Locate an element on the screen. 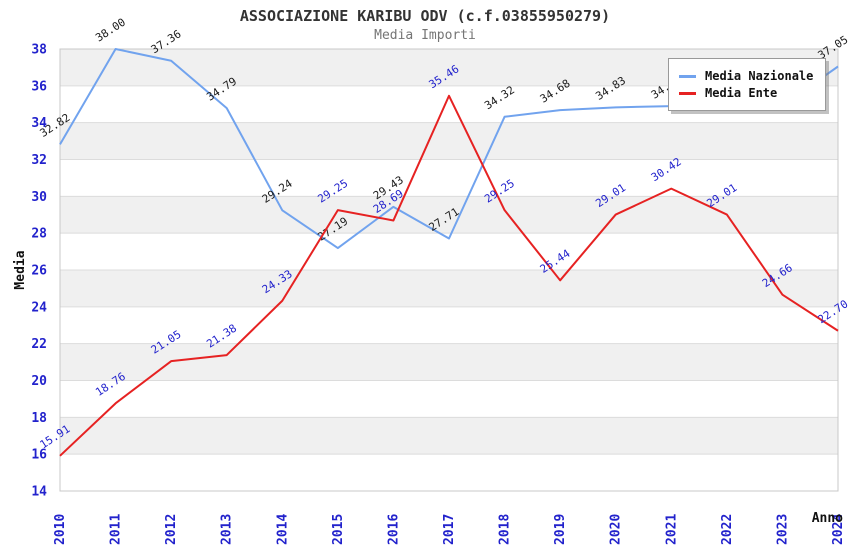  legend-item-label: Media Ente is located at coordinates (741, 93).